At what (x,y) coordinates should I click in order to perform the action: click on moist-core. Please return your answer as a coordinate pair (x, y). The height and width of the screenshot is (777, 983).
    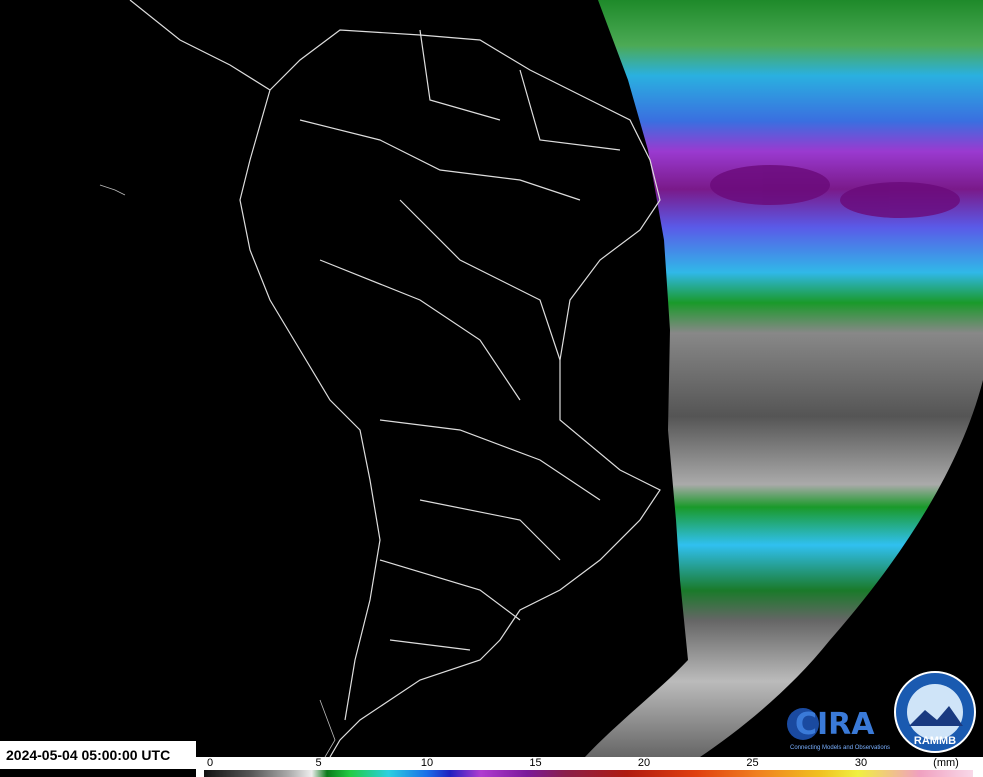
    Looking at the image, I should click on (835, 191).